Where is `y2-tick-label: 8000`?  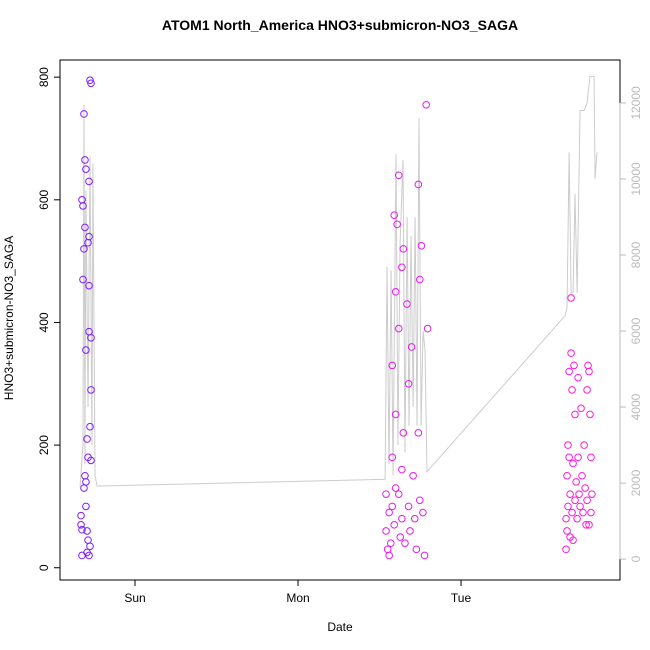 y2-tick-label: 8000 is located at coordinates (636, 254).